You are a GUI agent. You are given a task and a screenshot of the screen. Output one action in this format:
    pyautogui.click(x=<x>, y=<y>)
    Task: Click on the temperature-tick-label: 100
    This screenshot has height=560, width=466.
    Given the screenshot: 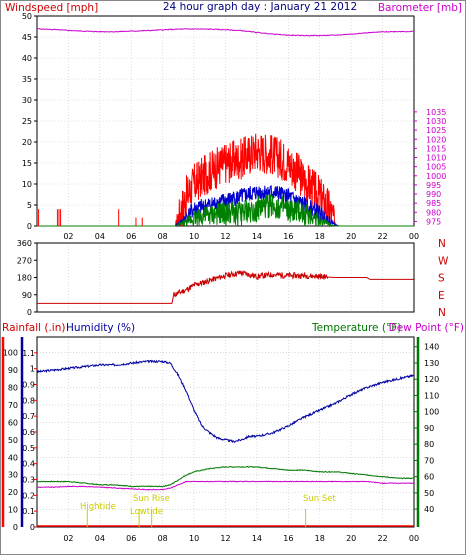 What is the action you would take?
    pyautogui.click(x=431, y=412)
    